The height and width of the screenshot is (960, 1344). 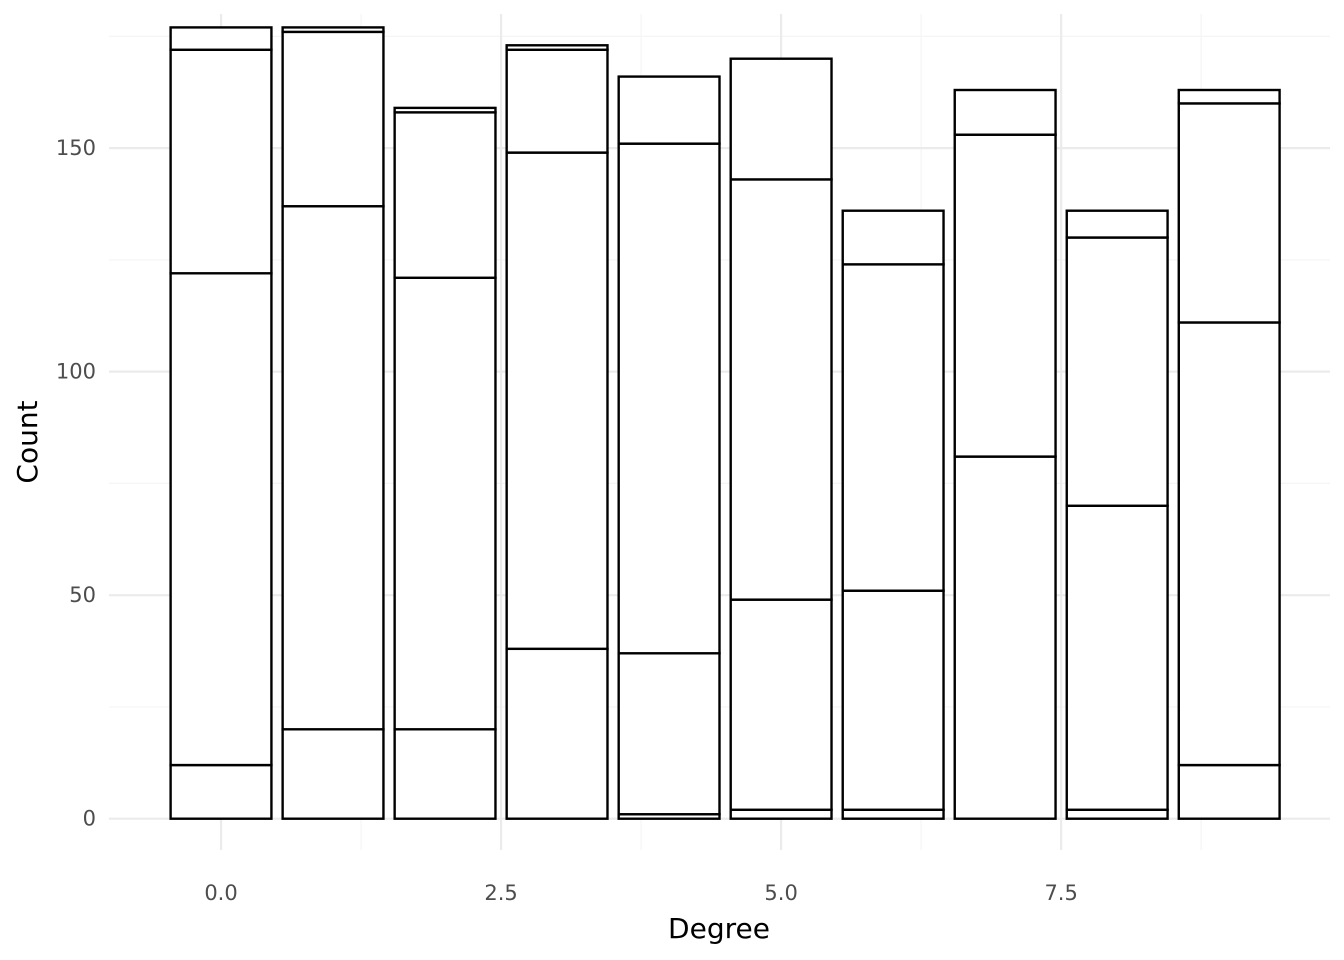 What do you see at coordinates (27, 441) in the screenshot?
I see `y-axis-title: Count` at bounding box center [27, 441].